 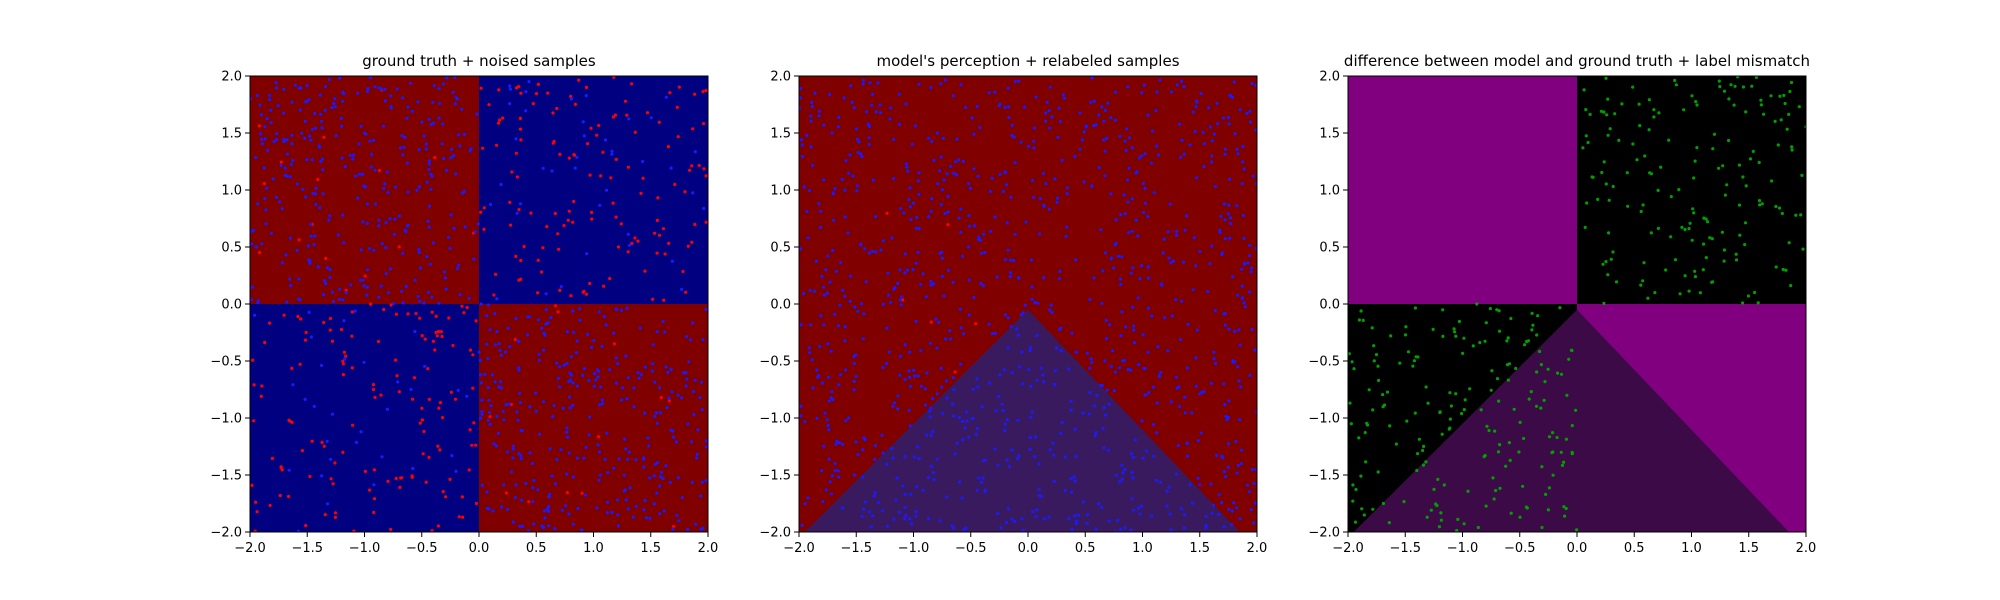 What do you see at coordinates (1520, 548) in the screenshot?
I see `x-tick-label: −0.5` at bounding box center [1520, 548].